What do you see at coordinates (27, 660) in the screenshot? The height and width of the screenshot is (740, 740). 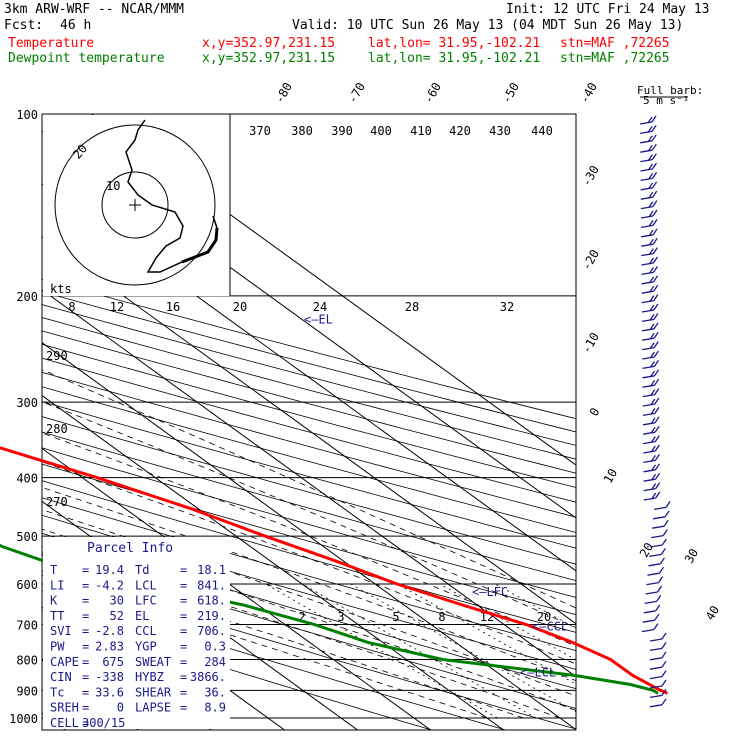 I see `pressure-label: 800` at bounding box center [27, 660].